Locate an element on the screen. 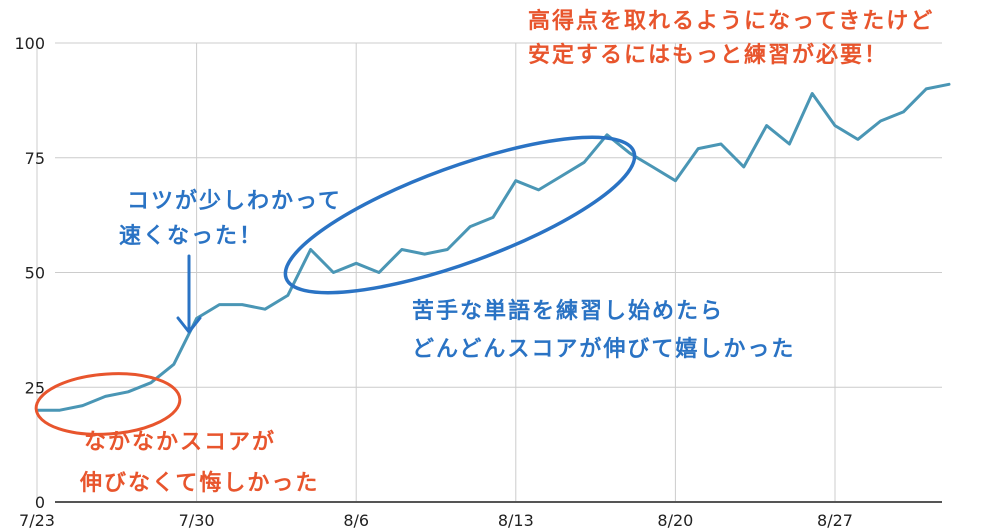 This screenshot has width=991, height=531. y-tick-label: 50 is located at coordinates (35, 273).